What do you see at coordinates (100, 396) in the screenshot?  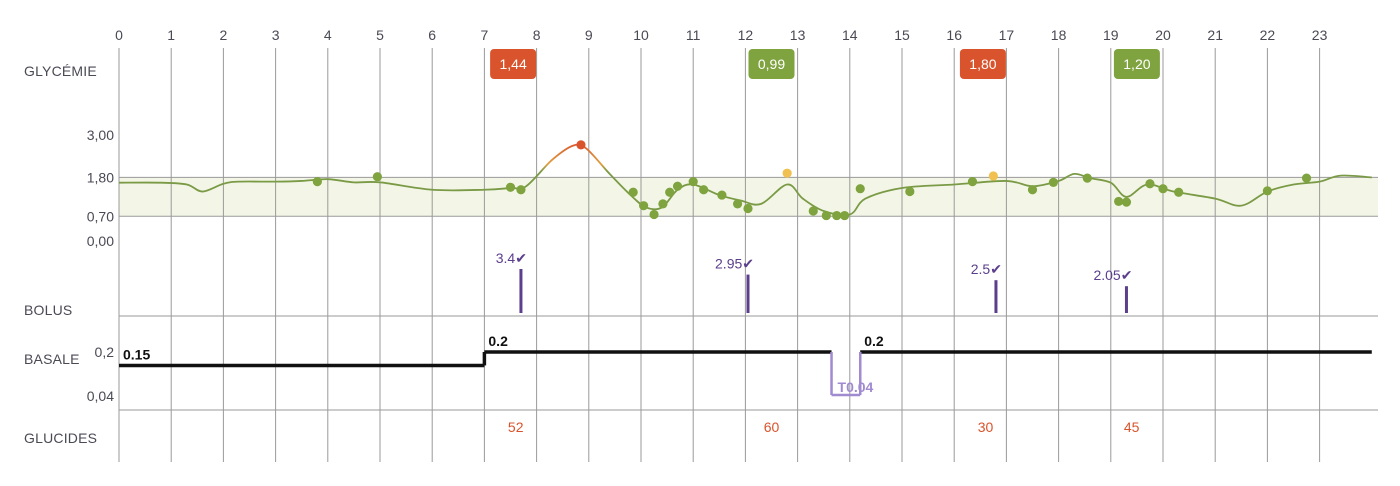 I see `basal-y-tick-label: 0,04` at bounding box center [100, 396].